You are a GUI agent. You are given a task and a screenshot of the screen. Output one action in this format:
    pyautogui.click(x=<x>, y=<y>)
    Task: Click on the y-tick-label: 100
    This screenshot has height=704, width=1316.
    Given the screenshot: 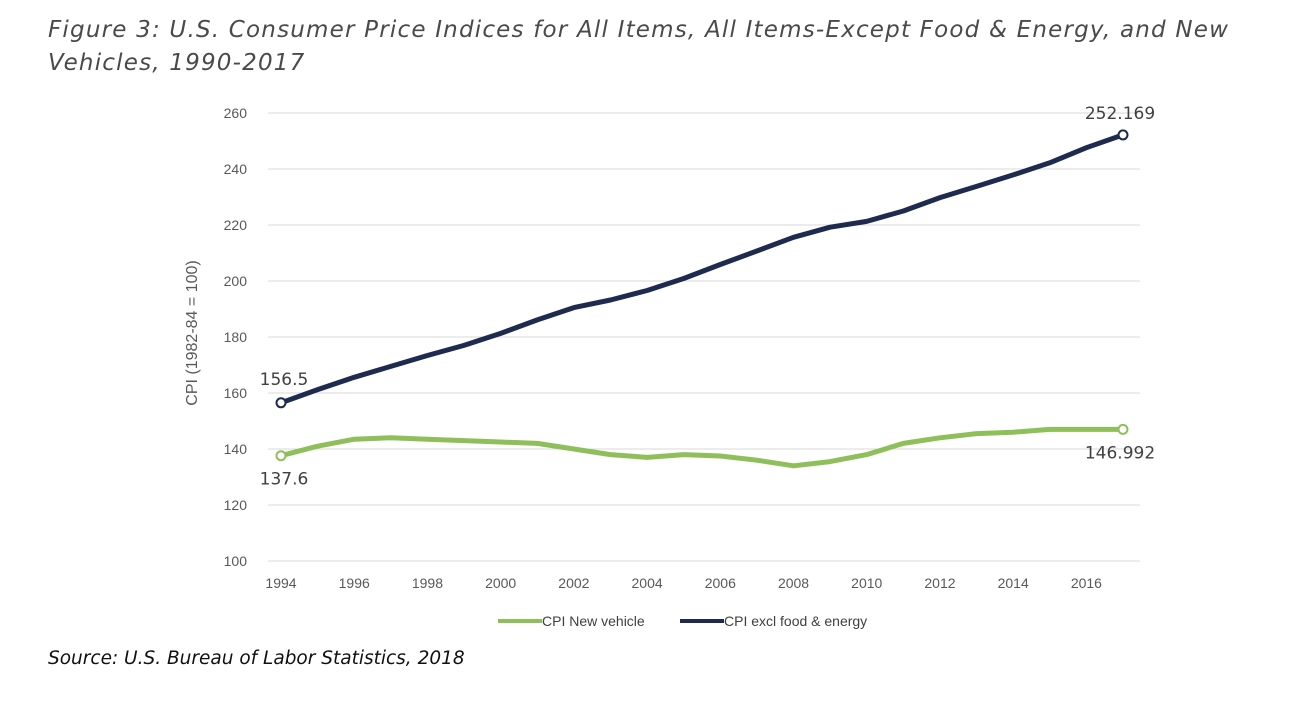 What is the action you would take?
    pyautogui.click(x=236, y=561)
    